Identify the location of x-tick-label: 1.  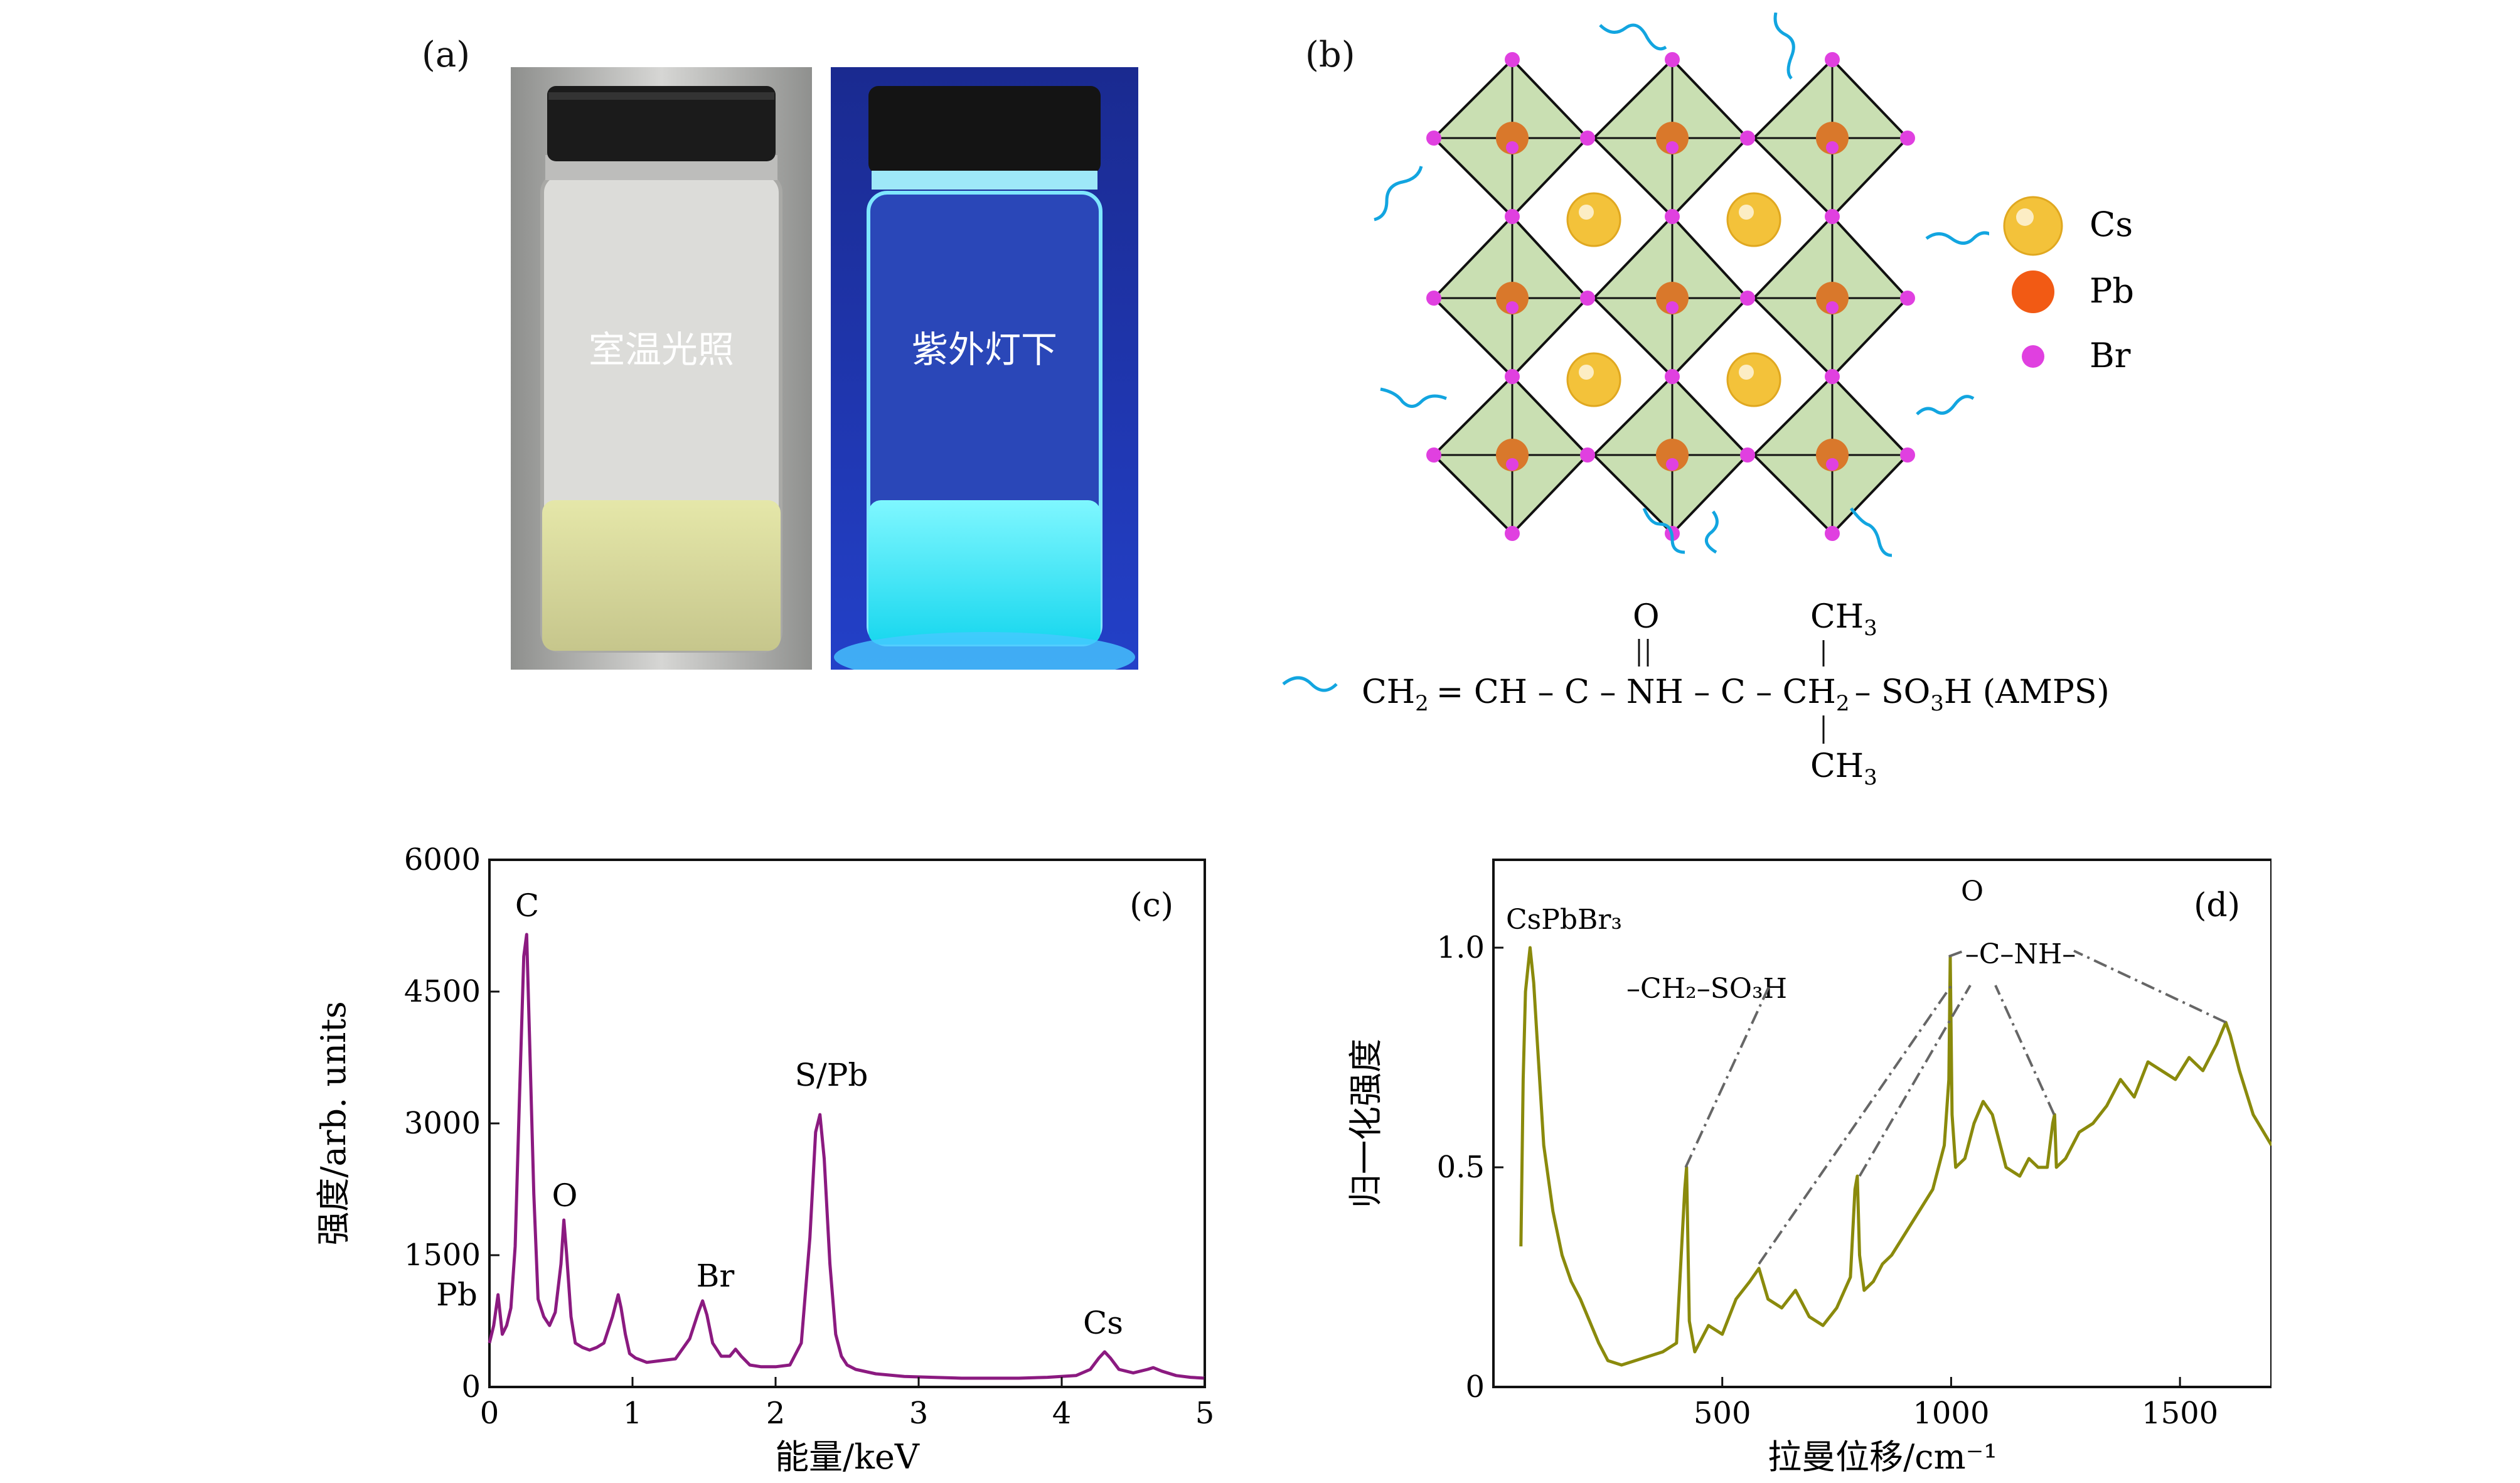
(633, 1413).